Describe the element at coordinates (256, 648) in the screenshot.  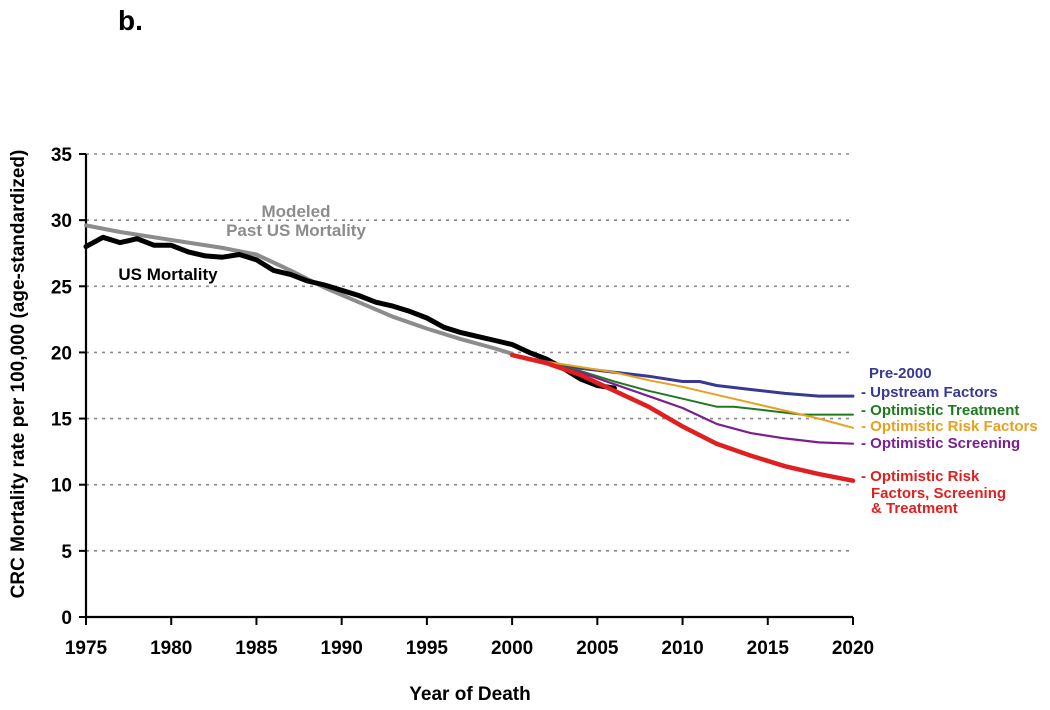
I see `x-tick-label-1985: 1985` at that location.